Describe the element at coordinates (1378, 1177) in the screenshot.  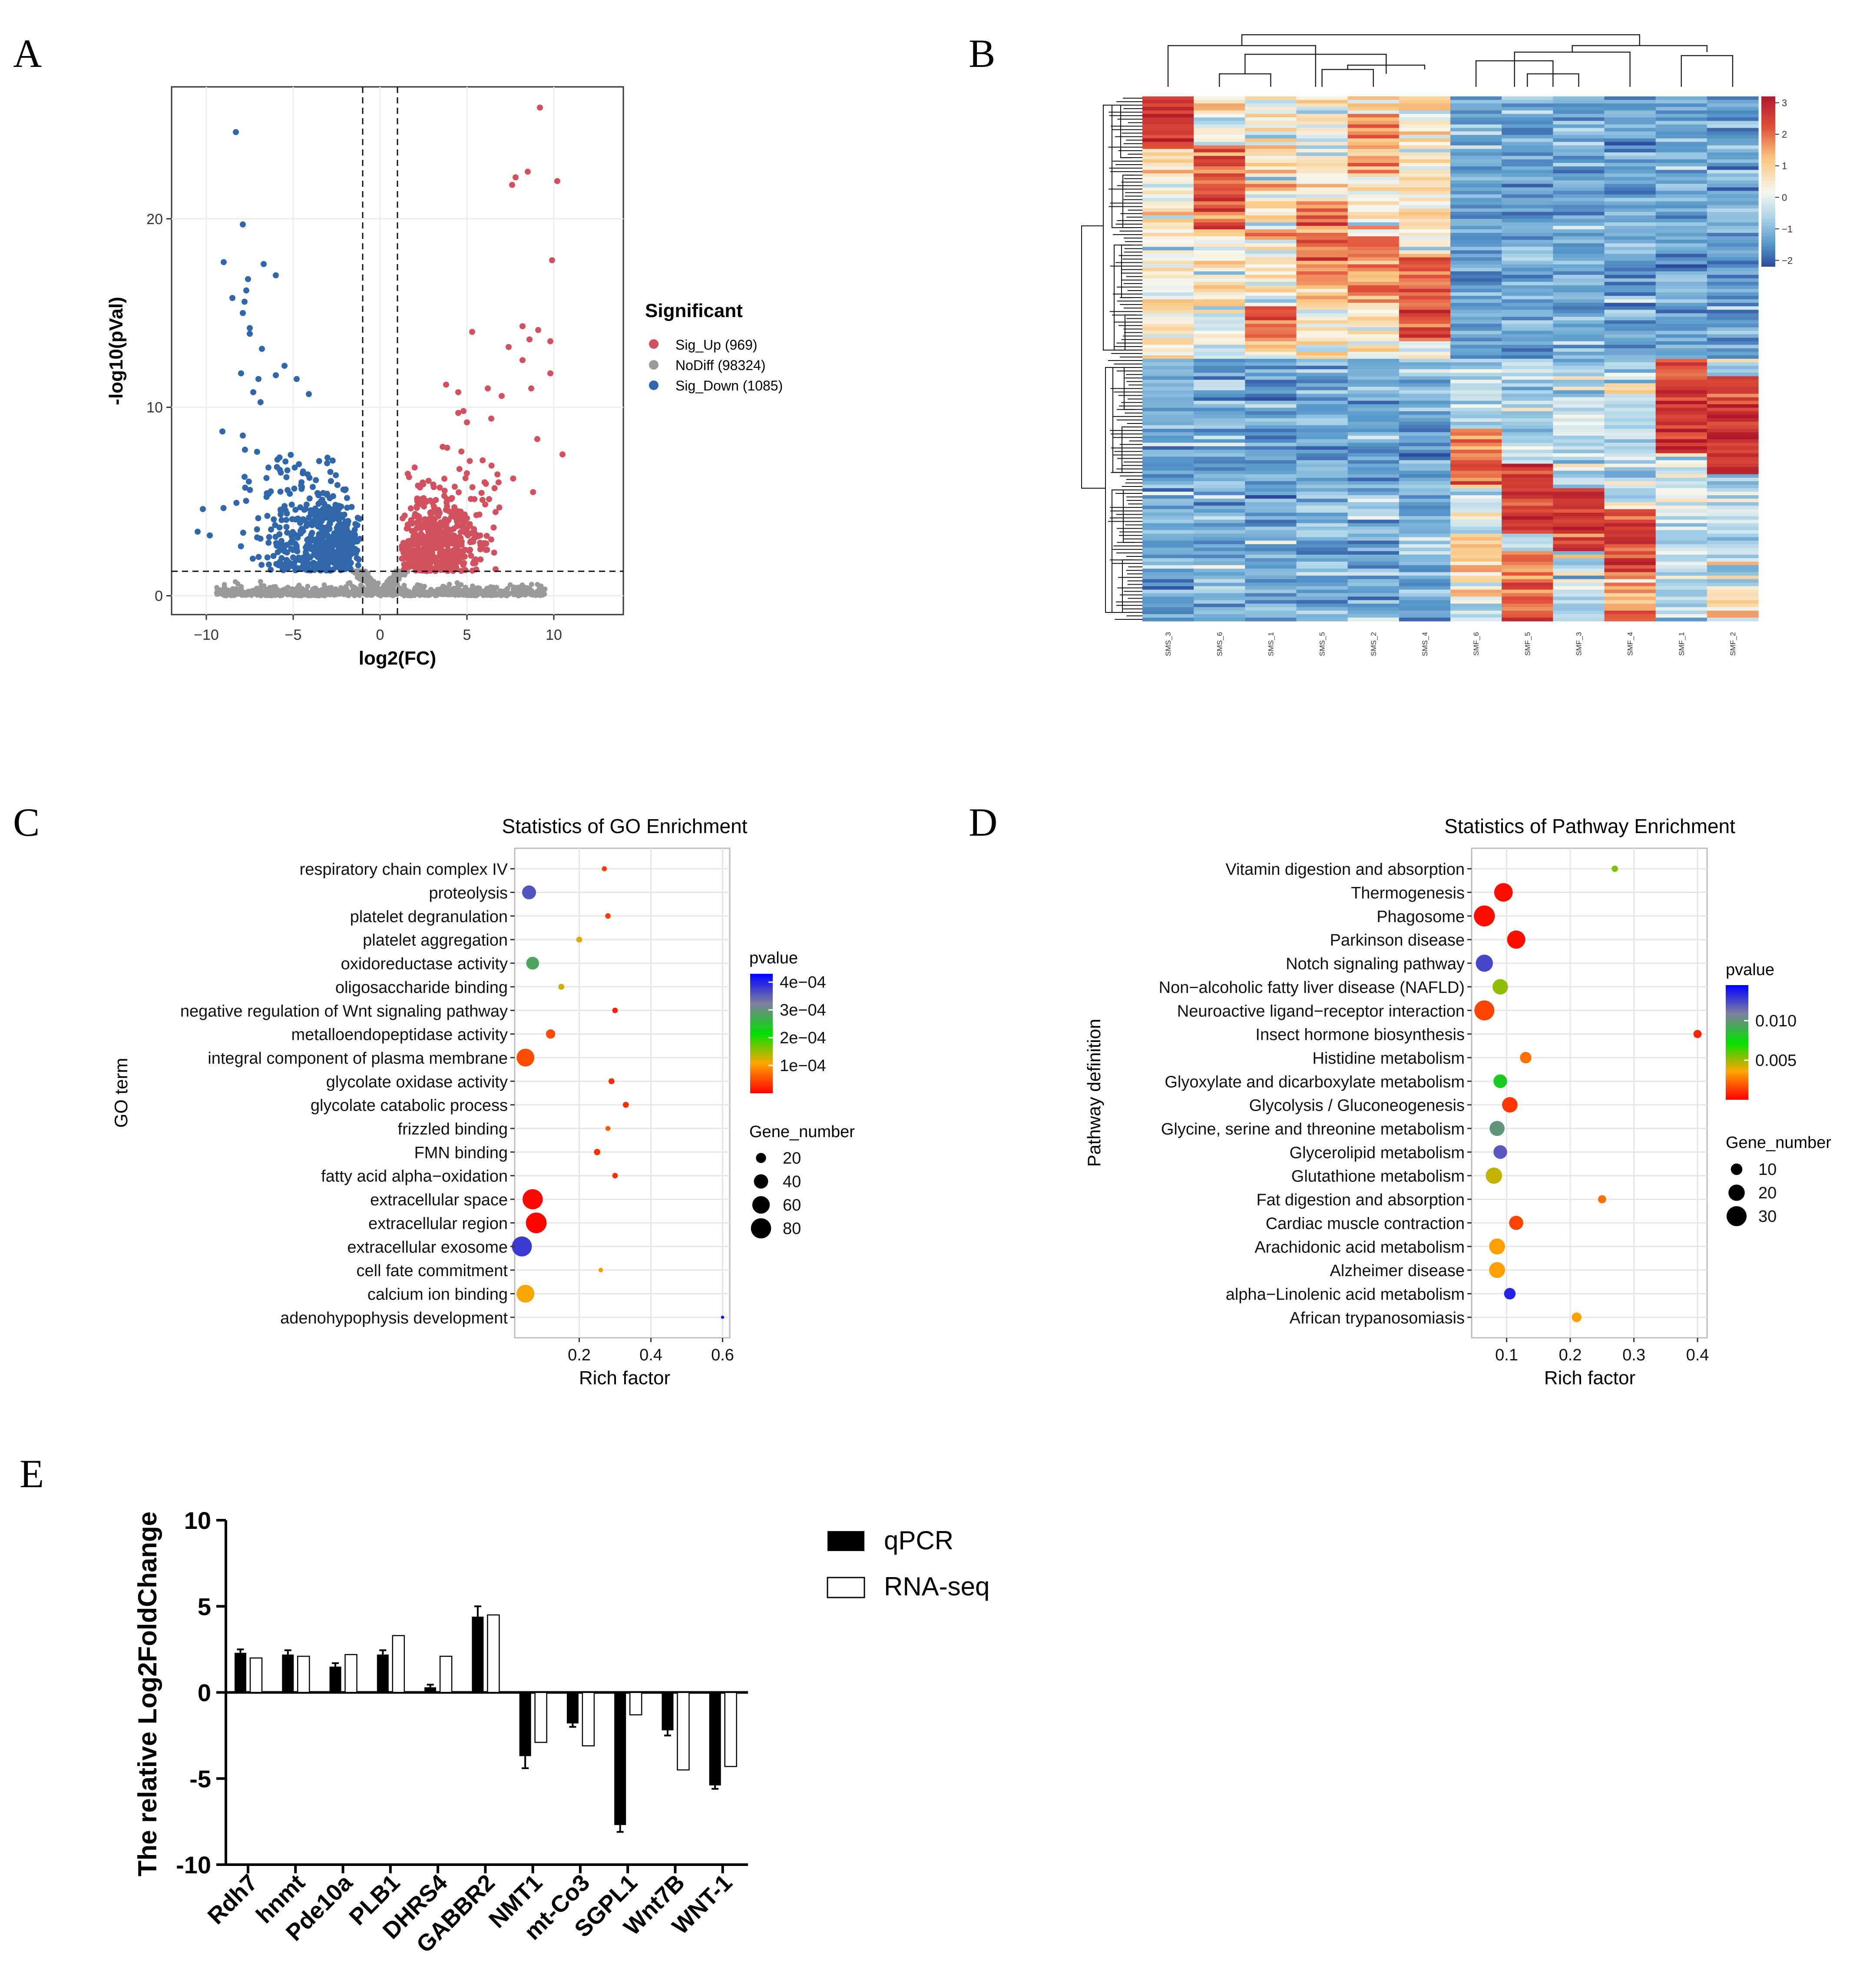
I see `pw-term-label: Glutathione metabolism` at that location.